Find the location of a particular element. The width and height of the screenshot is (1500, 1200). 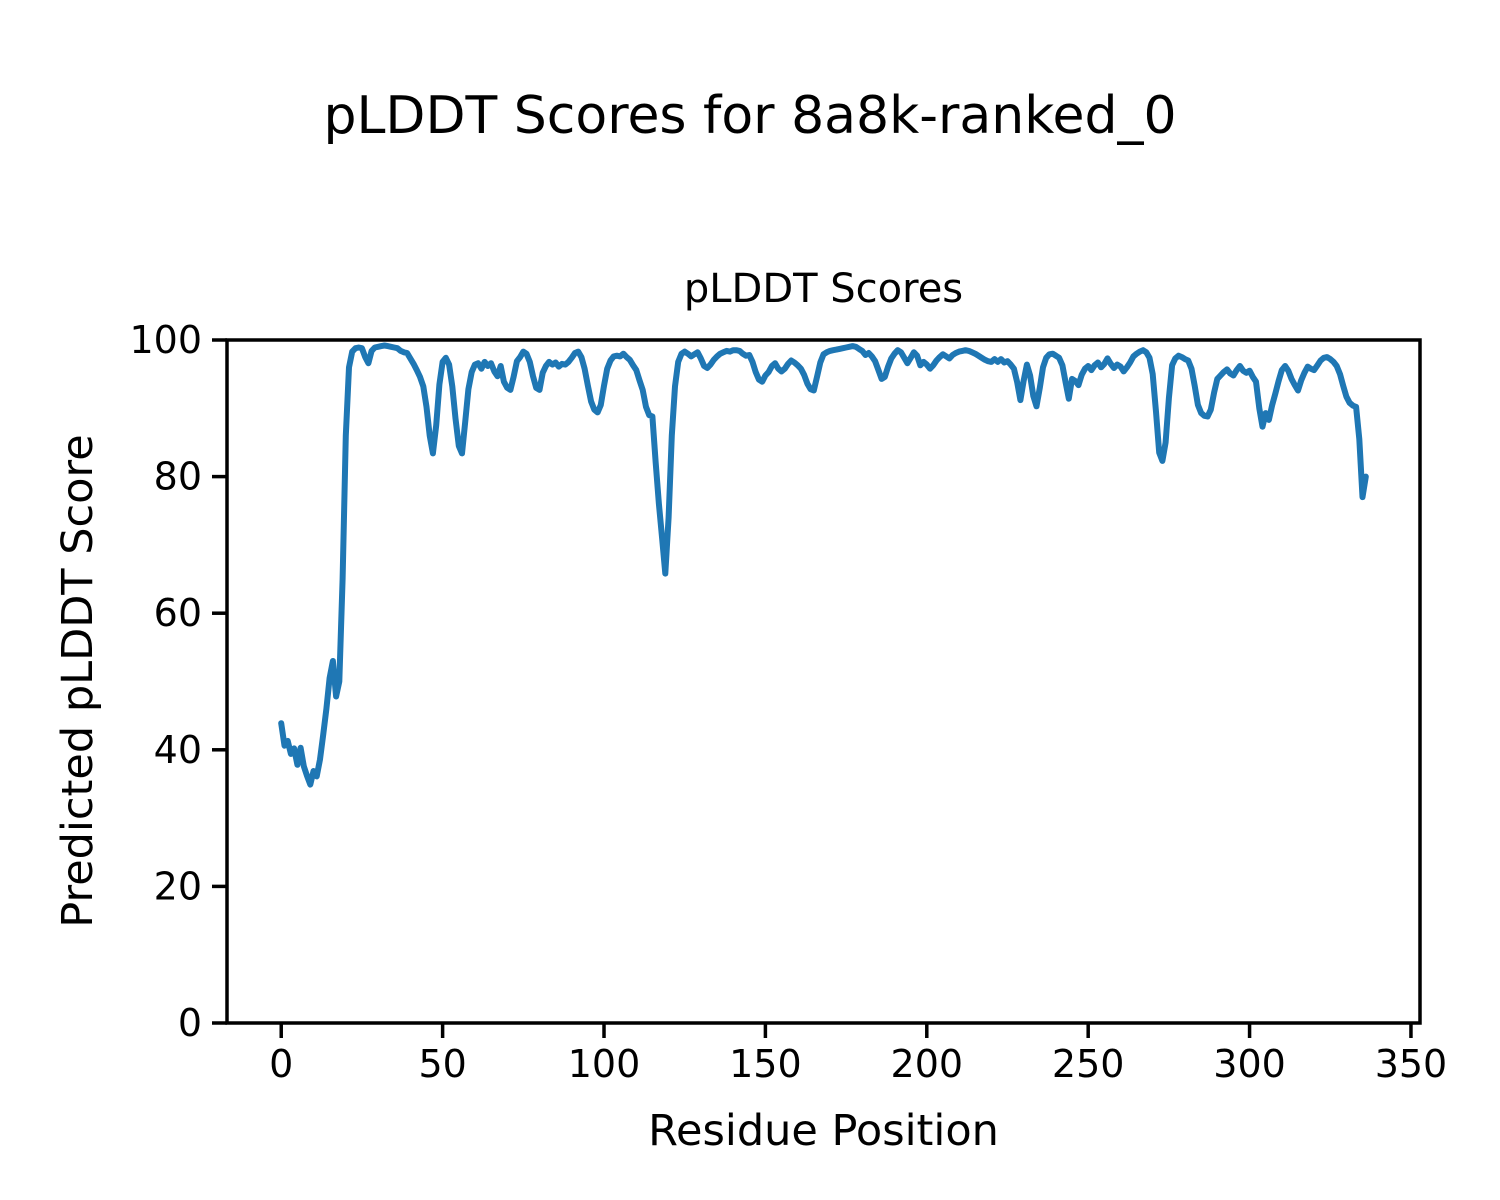

x-tick-label: 50 is located at coordinates (442, 1064).